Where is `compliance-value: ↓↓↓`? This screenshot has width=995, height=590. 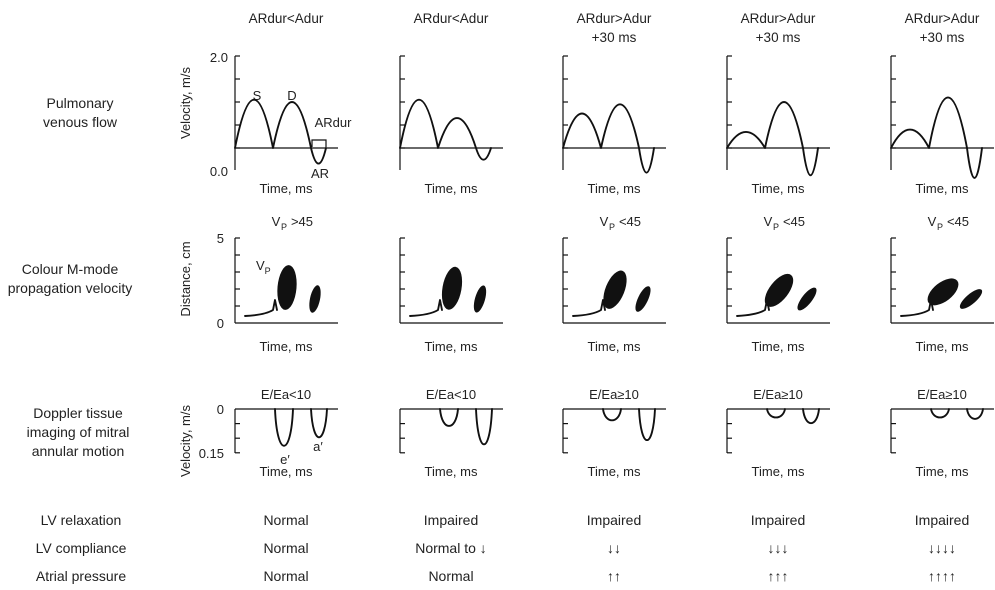 compliance-value: ↓↓↓ is located at coordinates (778, 548).